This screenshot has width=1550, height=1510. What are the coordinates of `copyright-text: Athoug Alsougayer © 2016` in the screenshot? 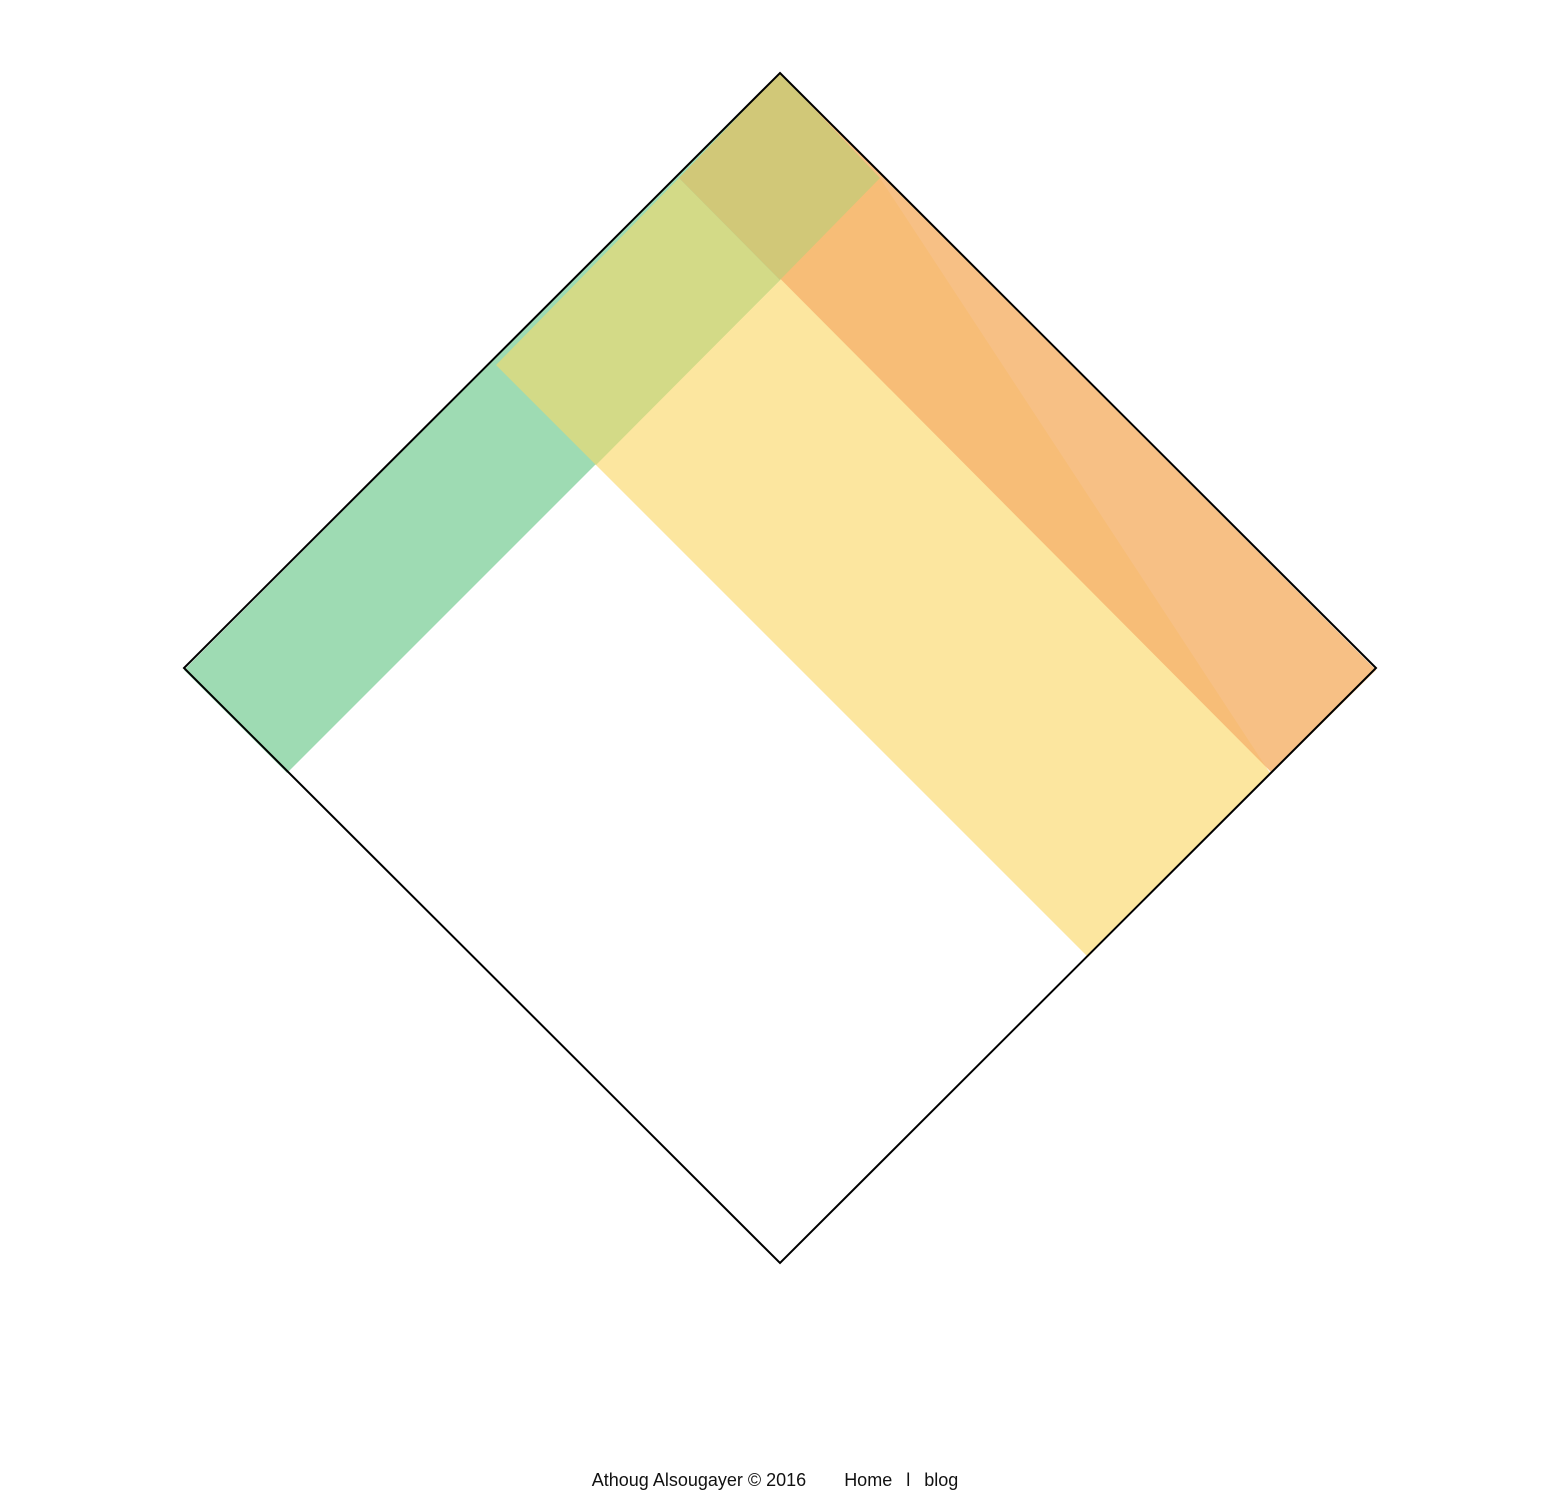 It's located at (699, 1479).